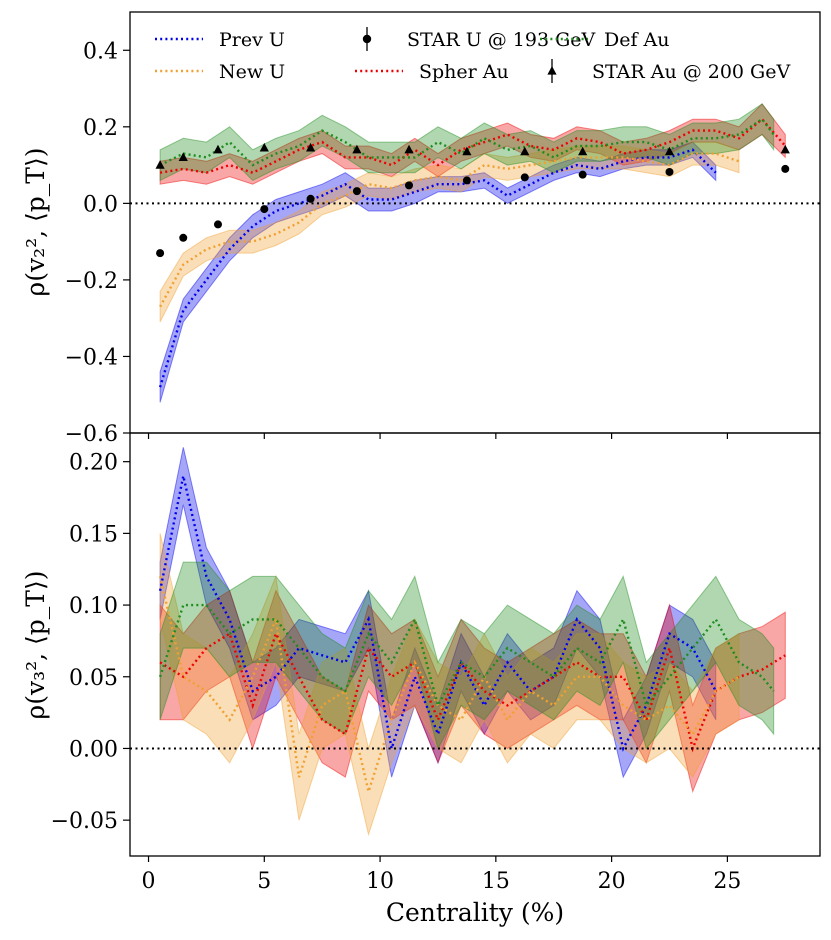  Describe the element at coordinates (93, 678) in the screenshot. I see `bot-ytick-label: 0.05` at that location.